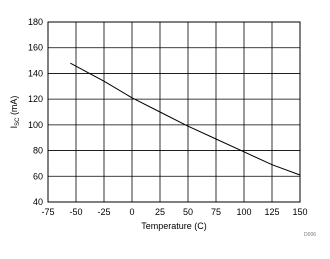 Image resolution: width=330 pixels, height=259 pixels. I want to click on x-tick-label: 75, so click(216, 212).